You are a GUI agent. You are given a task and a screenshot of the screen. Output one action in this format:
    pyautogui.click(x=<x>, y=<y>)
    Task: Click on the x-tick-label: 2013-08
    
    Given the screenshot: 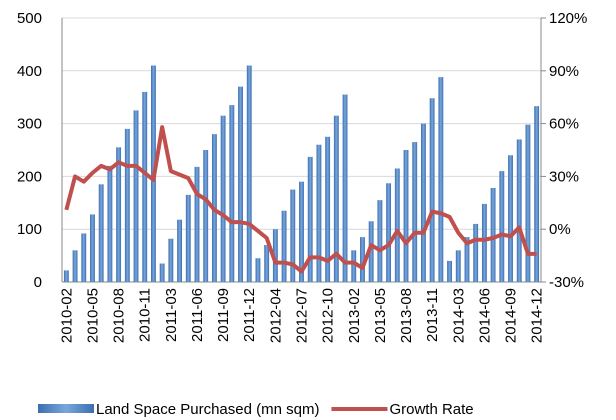 What is the action you would take?
    pyautogui.click(x=406, y=315)
    